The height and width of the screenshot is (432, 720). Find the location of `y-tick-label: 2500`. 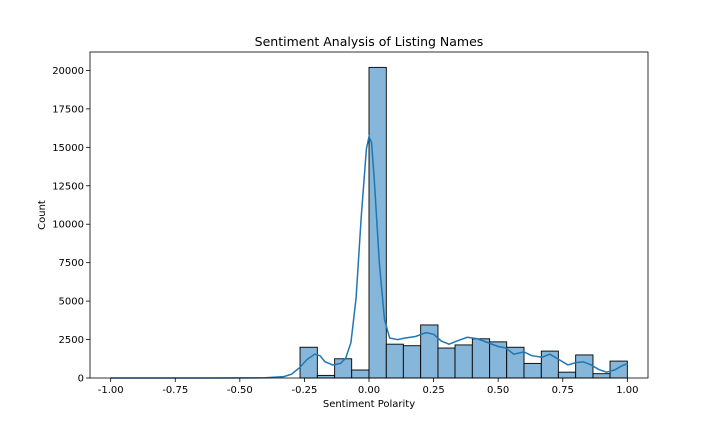

y-tick-label: 2500 is located at coordinates (71, 340).